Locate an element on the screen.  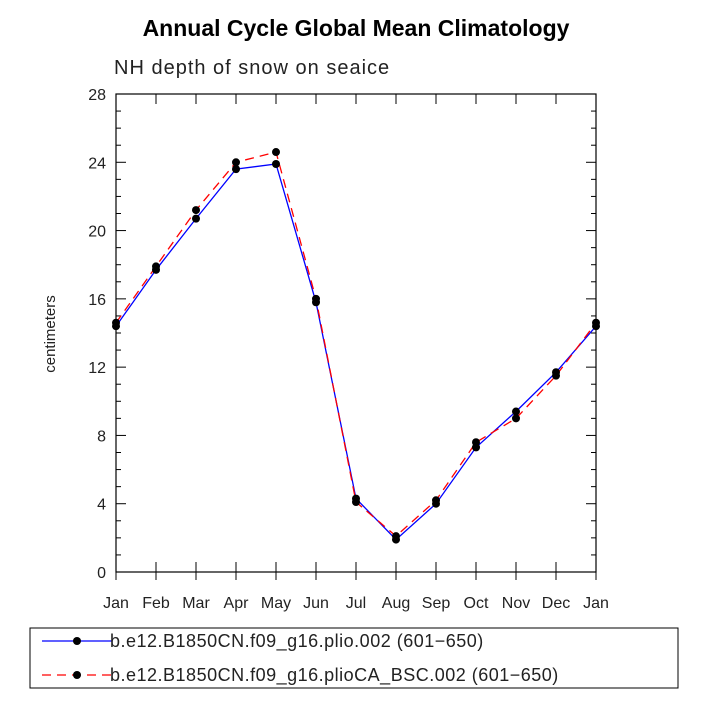
y-tick-label: 16 is located at coordinates (97, 300).